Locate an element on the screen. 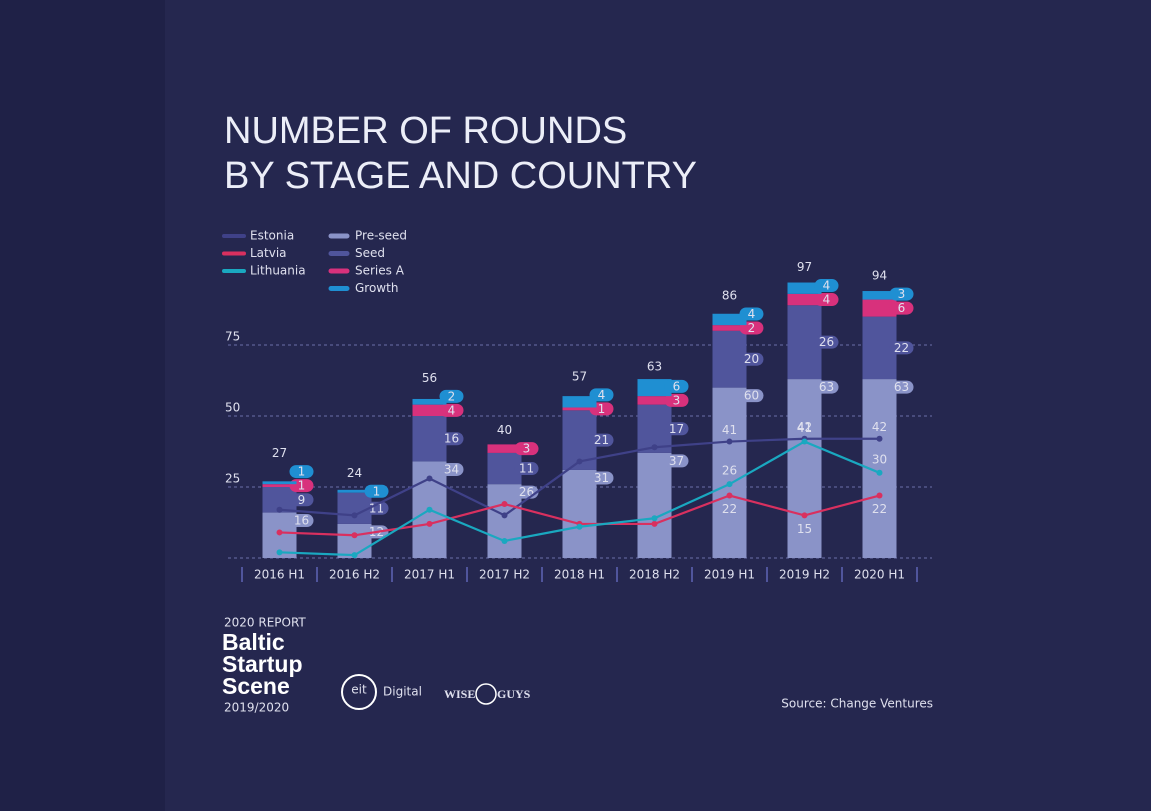  partner-logo: eit is located at coordinates (359, 690).